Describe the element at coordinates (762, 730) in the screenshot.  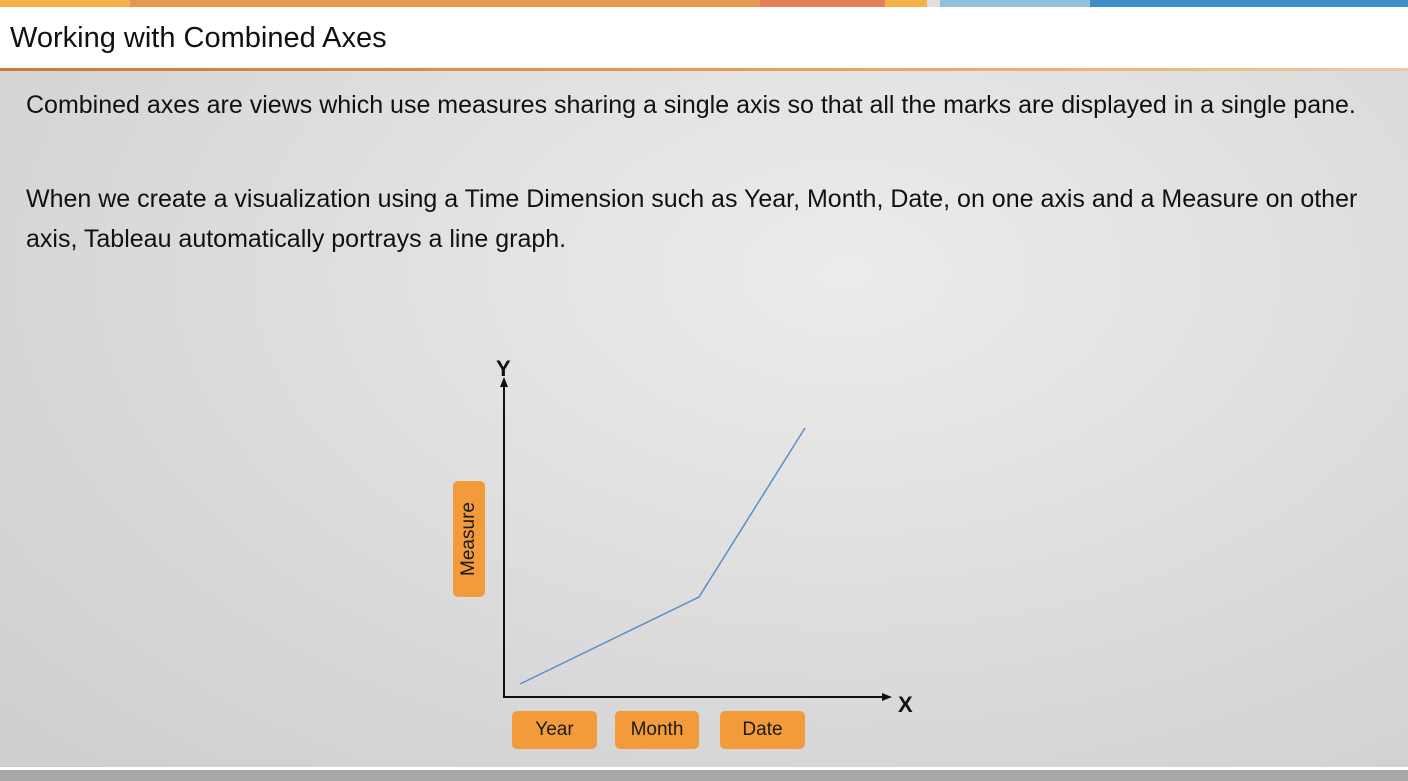
I see `date-tag: Date` at that location.